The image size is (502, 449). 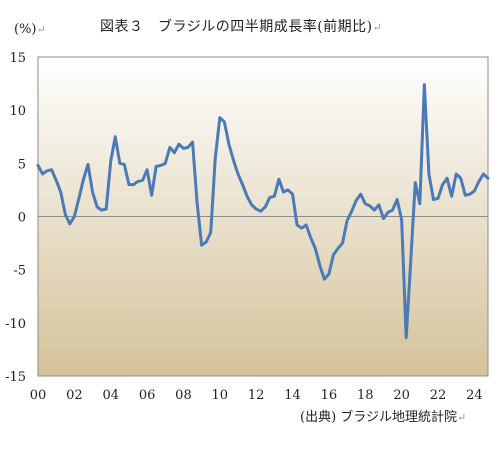 What do you see at coordinates (15, 218) in the screenshot?
I see `y-axis-ticks: 15 10 5 0 -5 -10 -15` at bounding box center [15, 218].